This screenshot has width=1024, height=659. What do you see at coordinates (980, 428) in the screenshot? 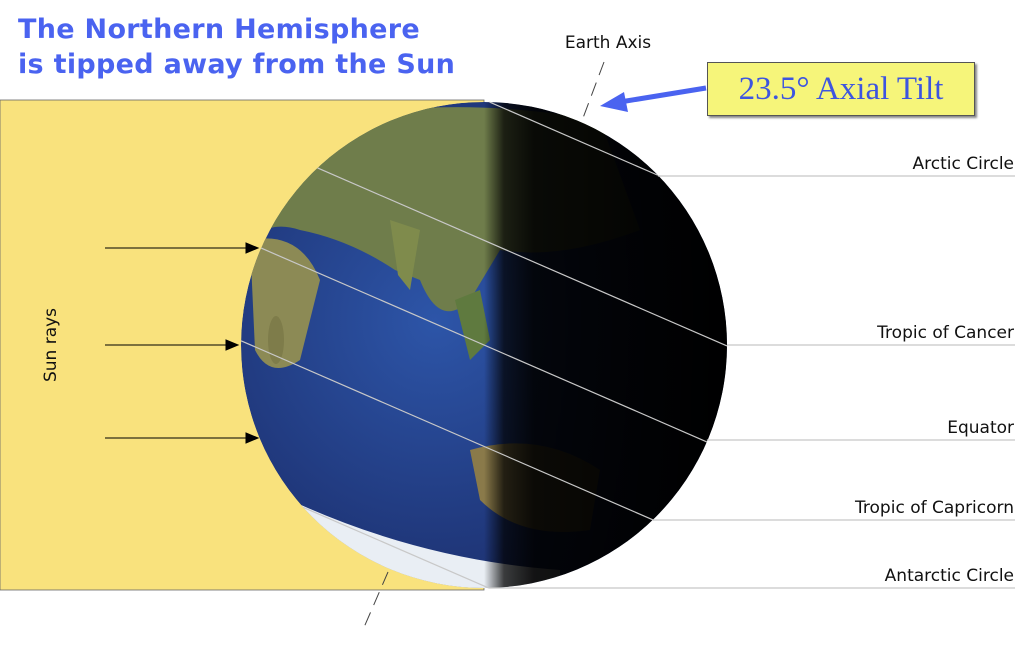
I see `equator-label: Equator` at bounding box center [980, 428].